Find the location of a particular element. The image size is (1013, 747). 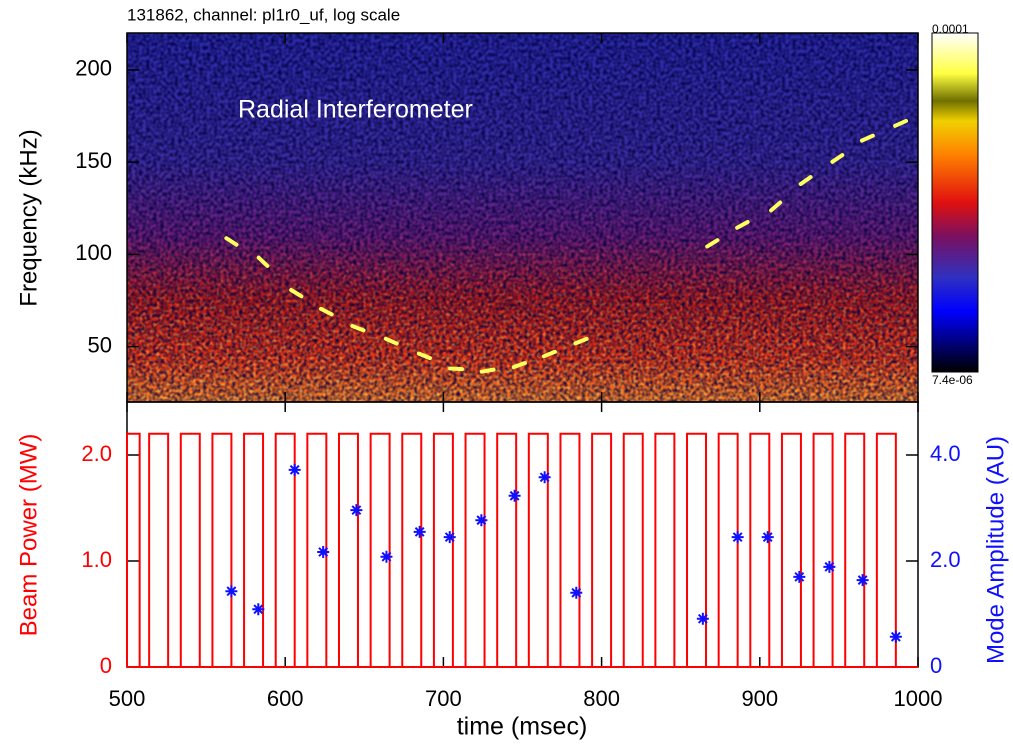

y2-axis-label: Mode Amplitude (AU) is located at coordinates (995, 550).